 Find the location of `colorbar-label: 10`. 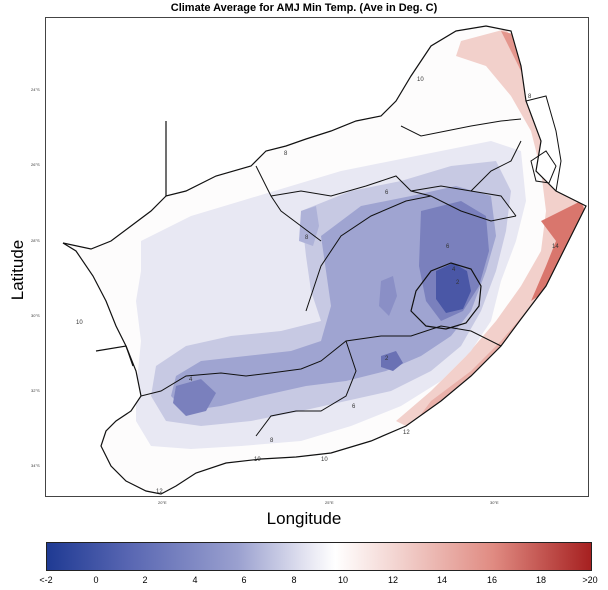

colorbar-label: 10 is located at coordinates (343, 580).